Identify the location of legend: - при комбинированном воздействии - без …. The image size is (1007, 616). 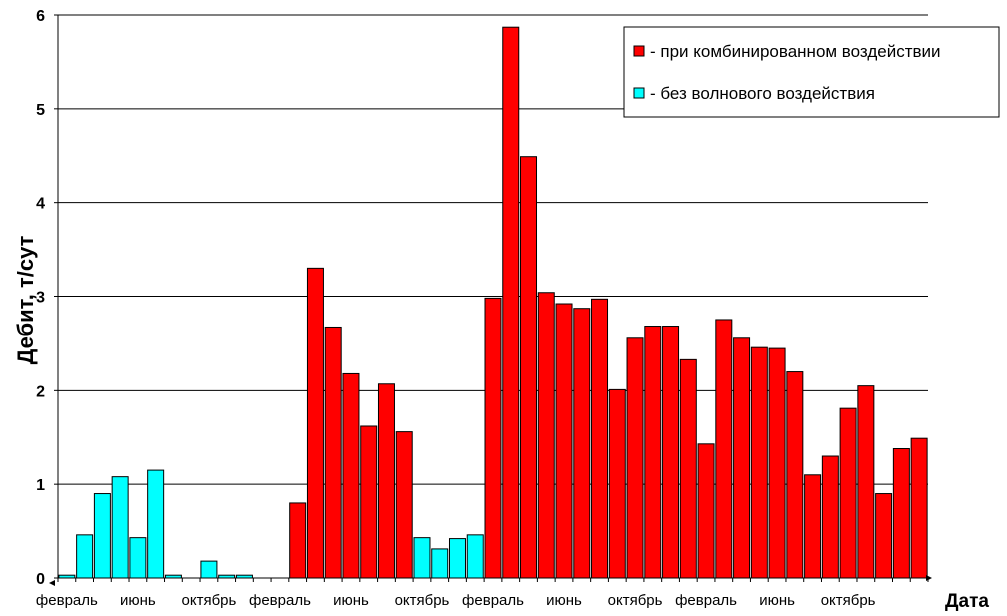
(811, 72).